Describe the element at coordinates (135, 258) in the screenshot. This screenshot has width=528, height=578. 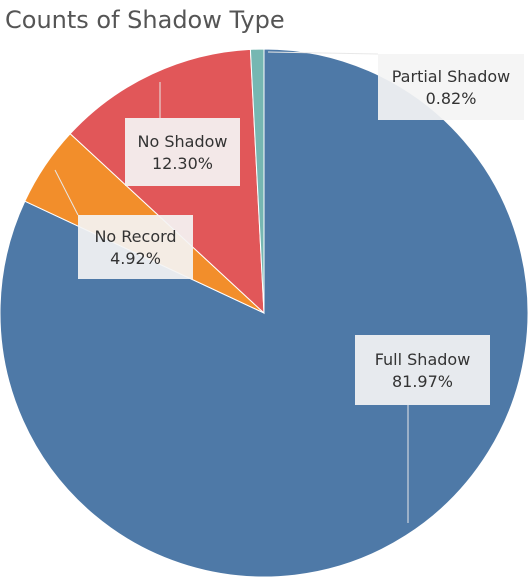
I see `slice-percent-no-record: 4.92%` at that location.